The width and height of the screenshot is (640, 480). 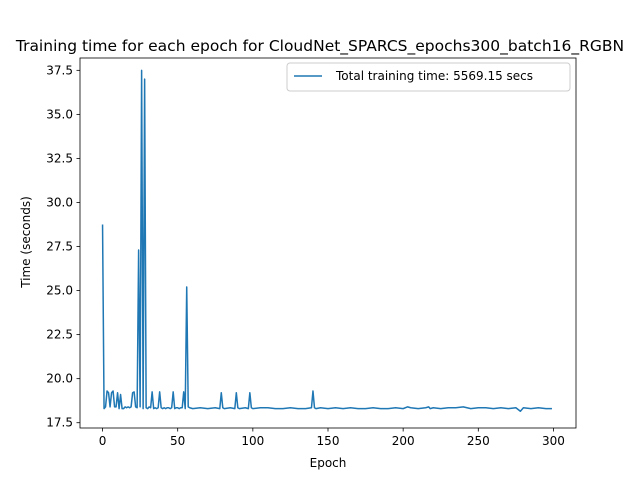 What do you see at coordinates (478, 441) in the screenshot?
I see `x-tick-label: 250` at bounding box center [478, 441].